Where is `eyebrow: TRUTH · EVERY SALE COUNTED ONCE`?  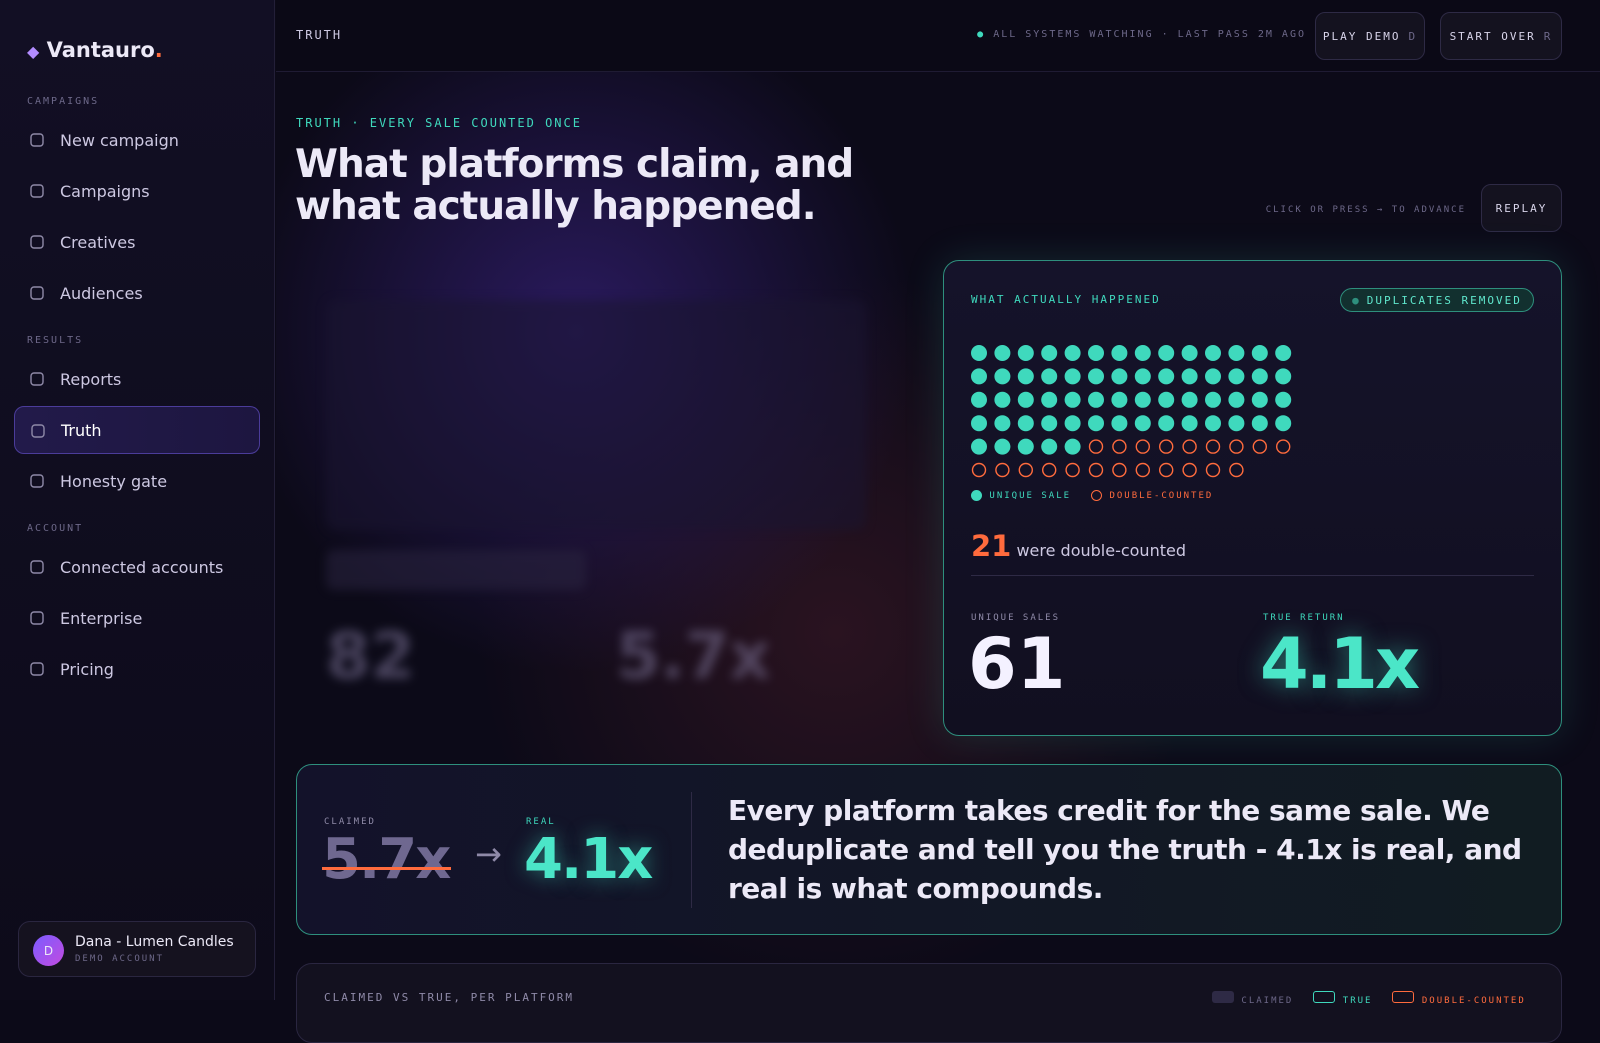 eyebrow: TRUTH · EVERY SALE COUNTED ONCE is located at coordinates (439, 123).